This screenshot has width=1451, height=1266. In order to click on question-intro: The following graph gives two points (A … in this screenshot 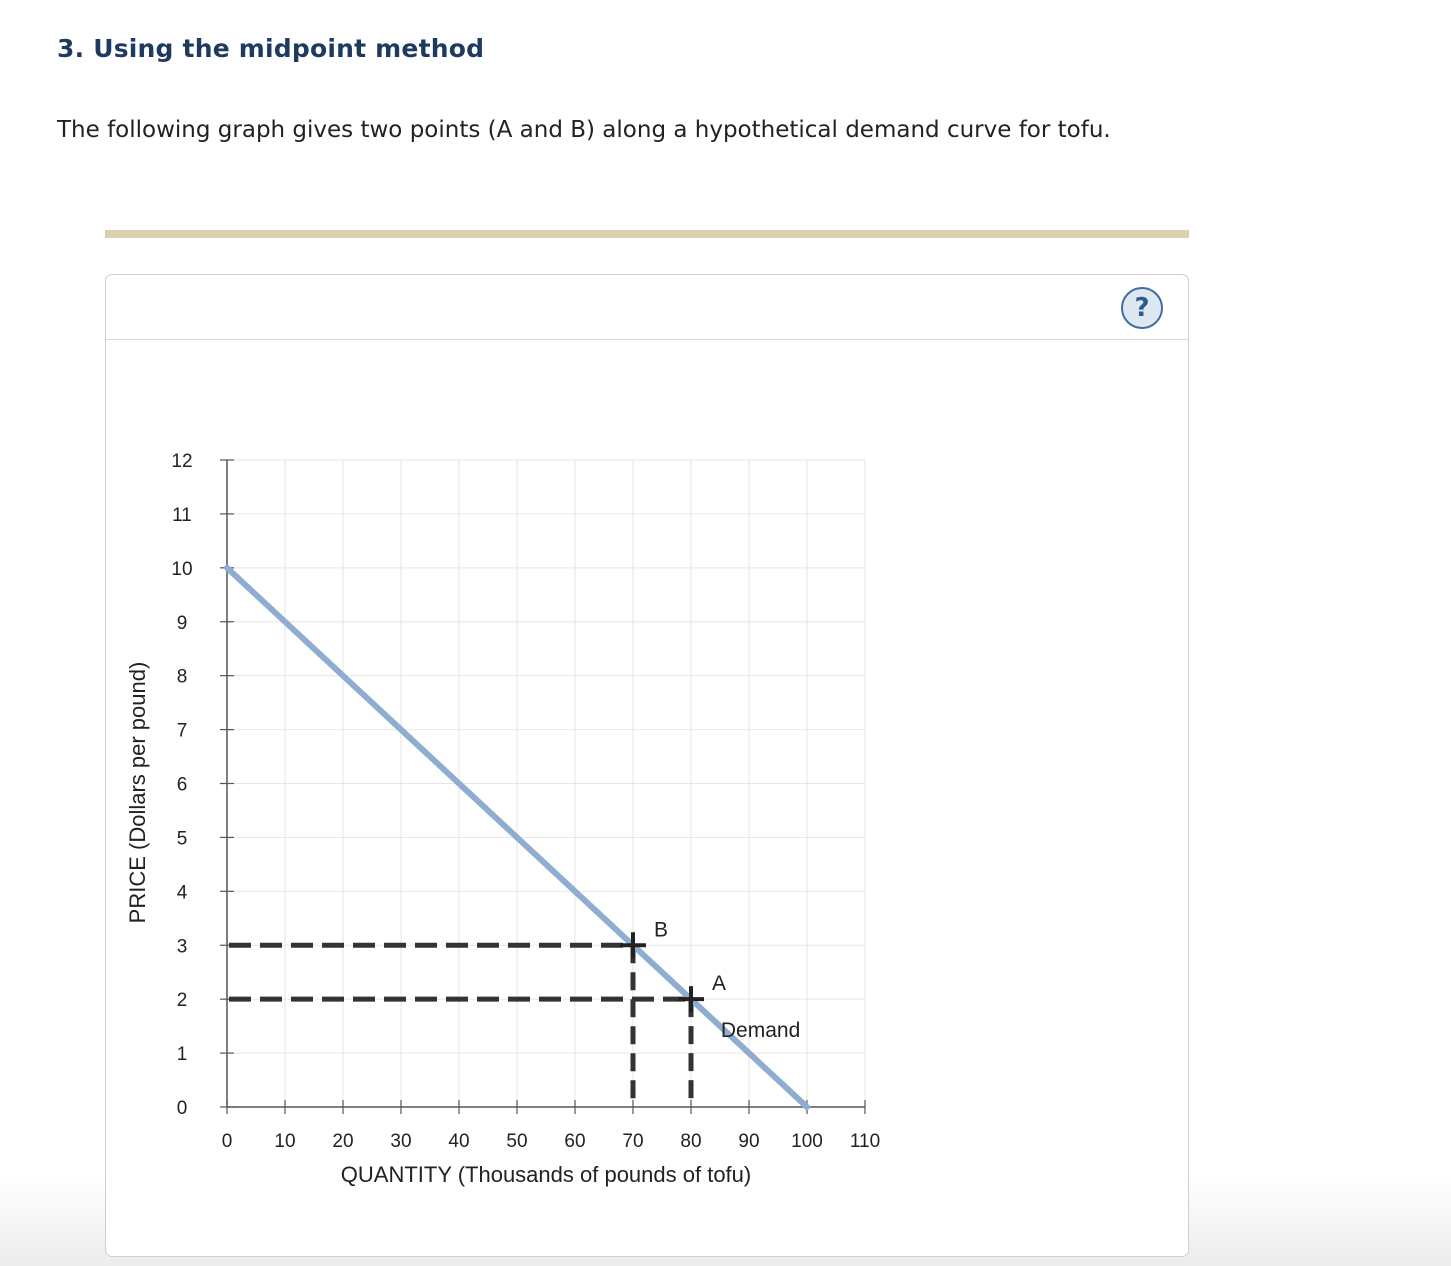, I will do `click(584, 130)`.